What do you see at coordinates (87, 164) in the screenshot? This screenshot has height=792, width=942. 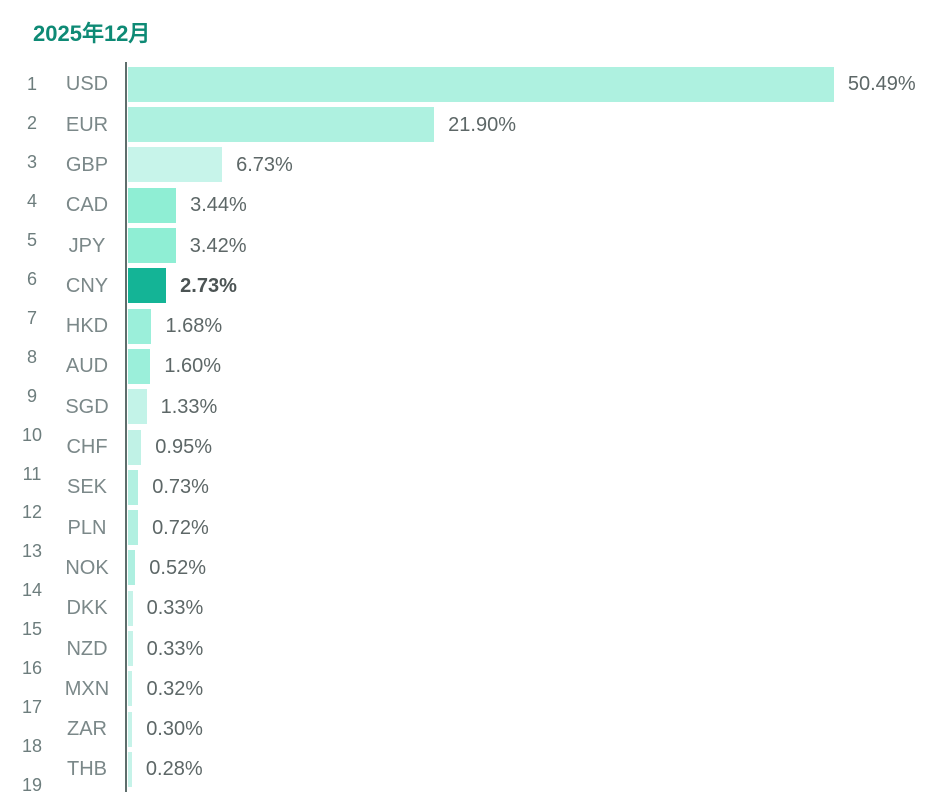 I see `currency-code: GBP` at bounding box center [87, 164].